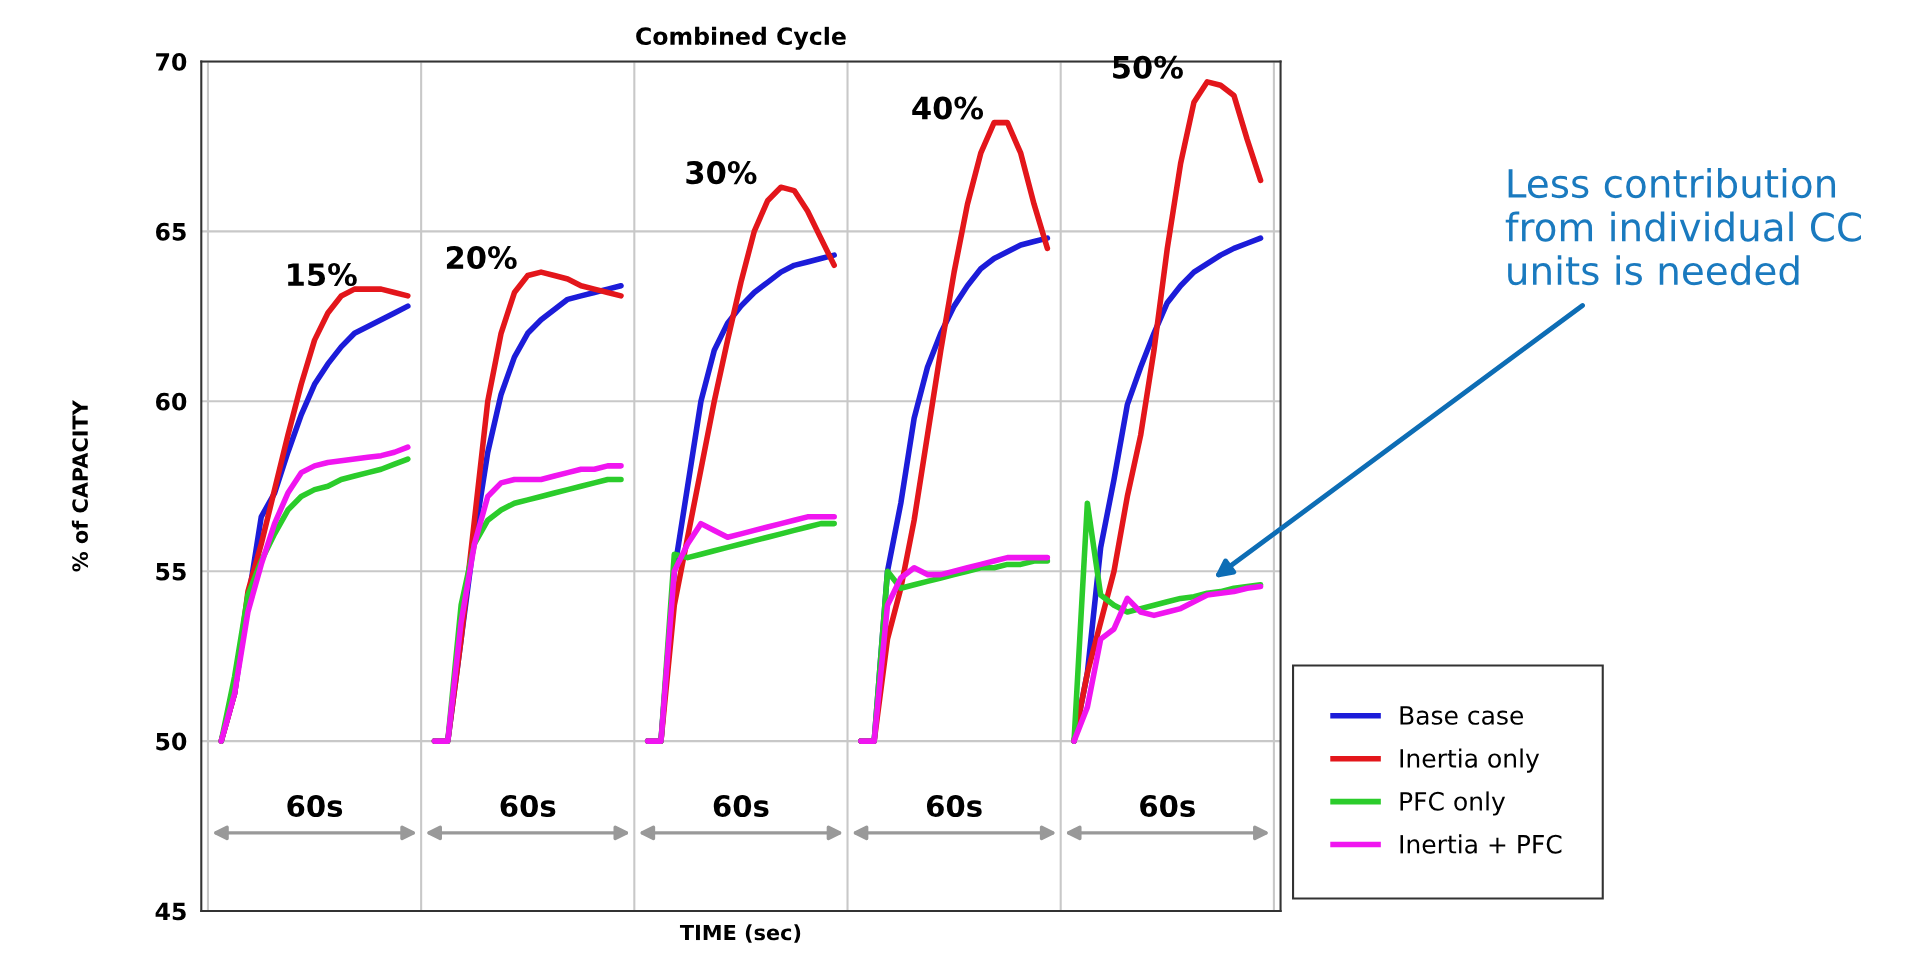  I want to click on y-tick-label: 60, so click(171, 401).